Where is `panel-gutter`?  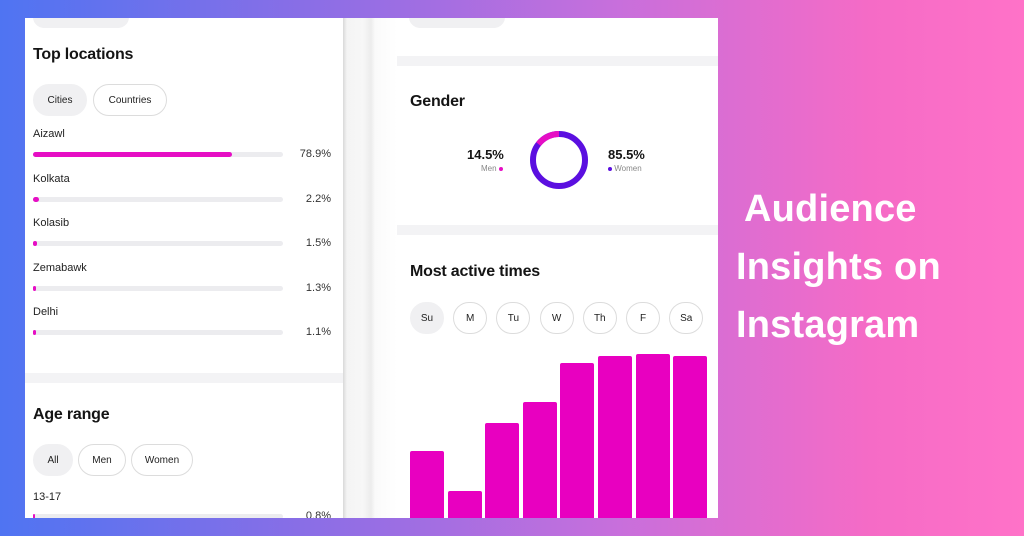
panel-gutter is located at coordinates (370, 268).